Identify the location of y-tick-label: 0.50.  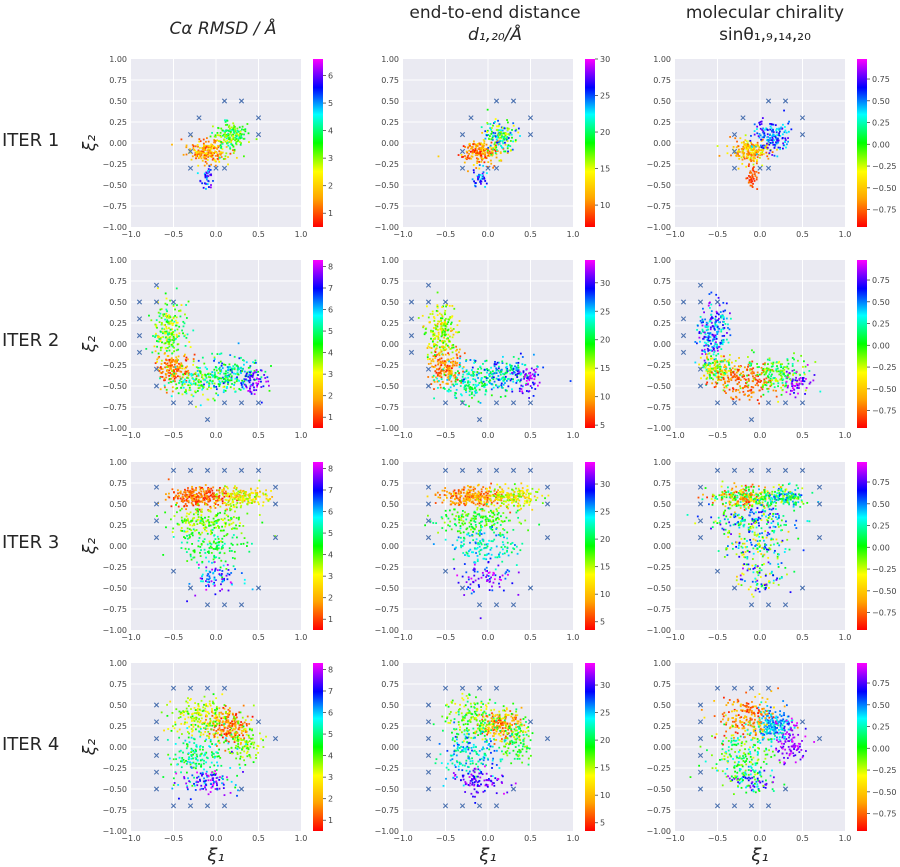
(390, 302).